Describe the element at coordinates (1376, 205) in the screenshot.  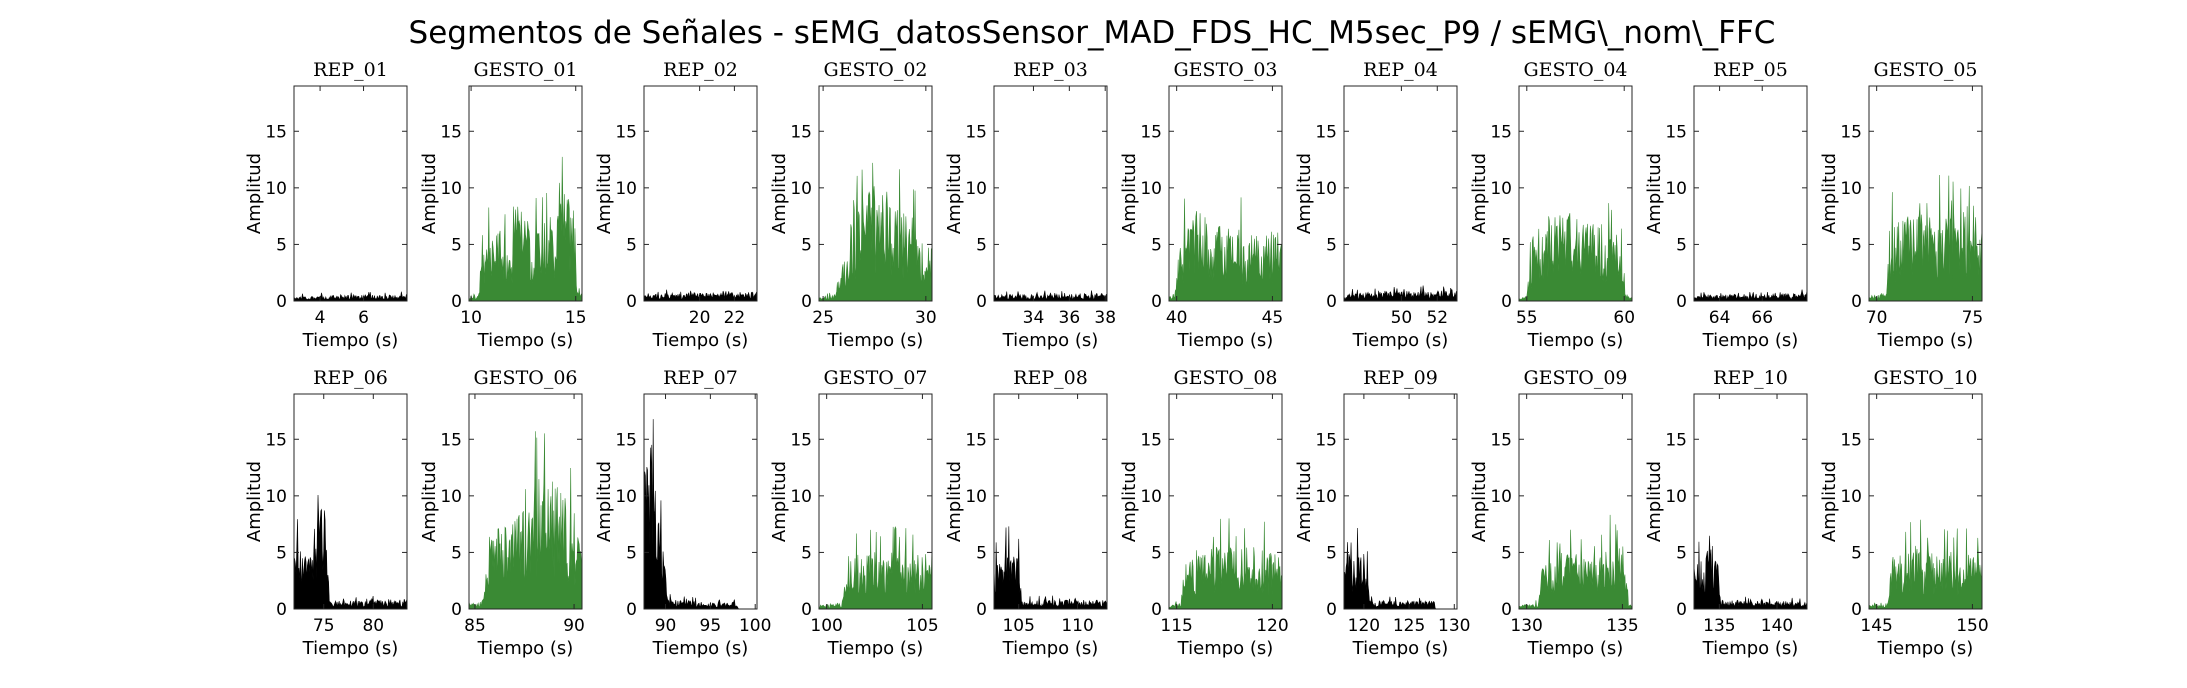
I see `panel-rep_04: 0 5 10 15 50 52 REP_04 Tiempo (s) Amplitud` at that location.